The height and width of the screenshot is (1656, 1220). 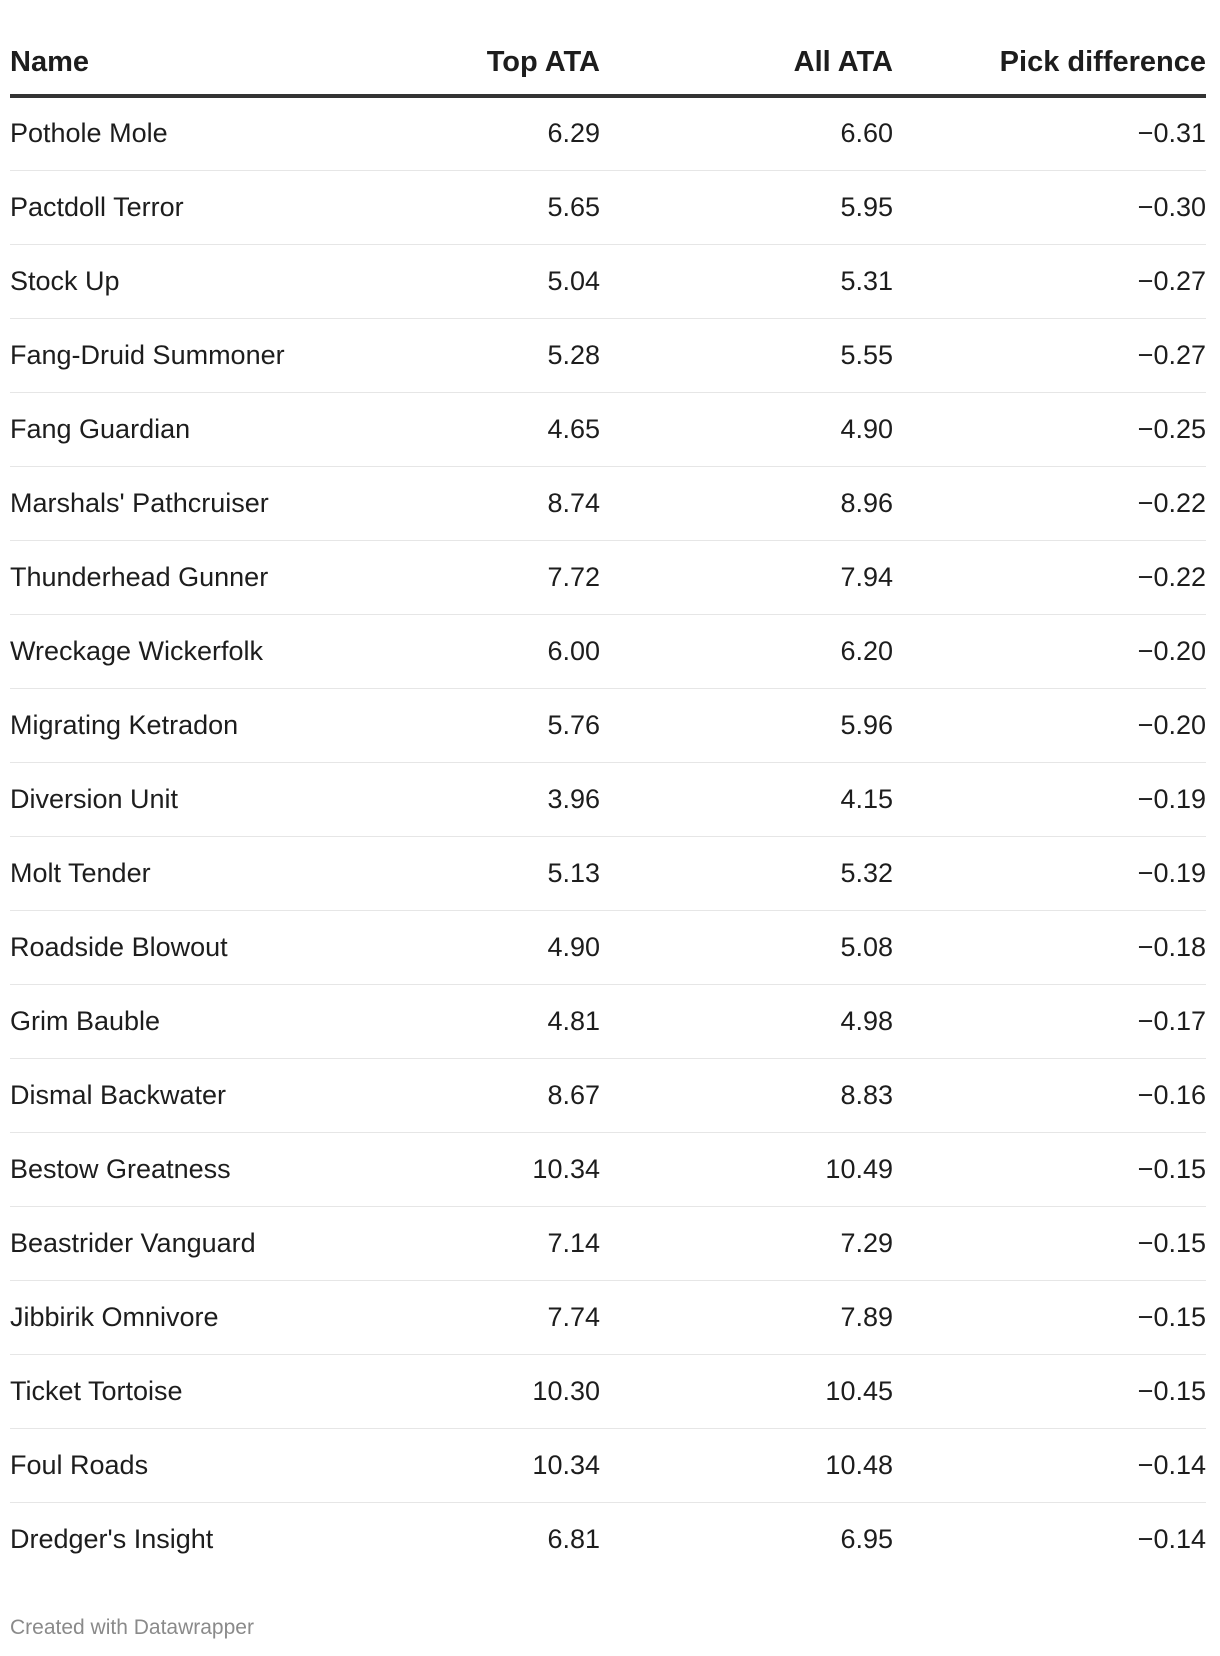 What do you see at coordinates (495, 1021) in the screenshot?
I see `cell-top-ata: 4.81` at bounding box center [495, 1021].